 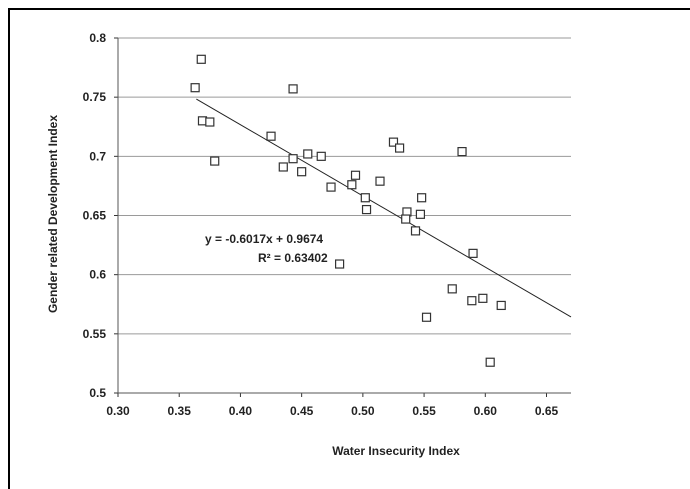 I want to click on x-tick-label: 0.55, so click(x=424, y=411).